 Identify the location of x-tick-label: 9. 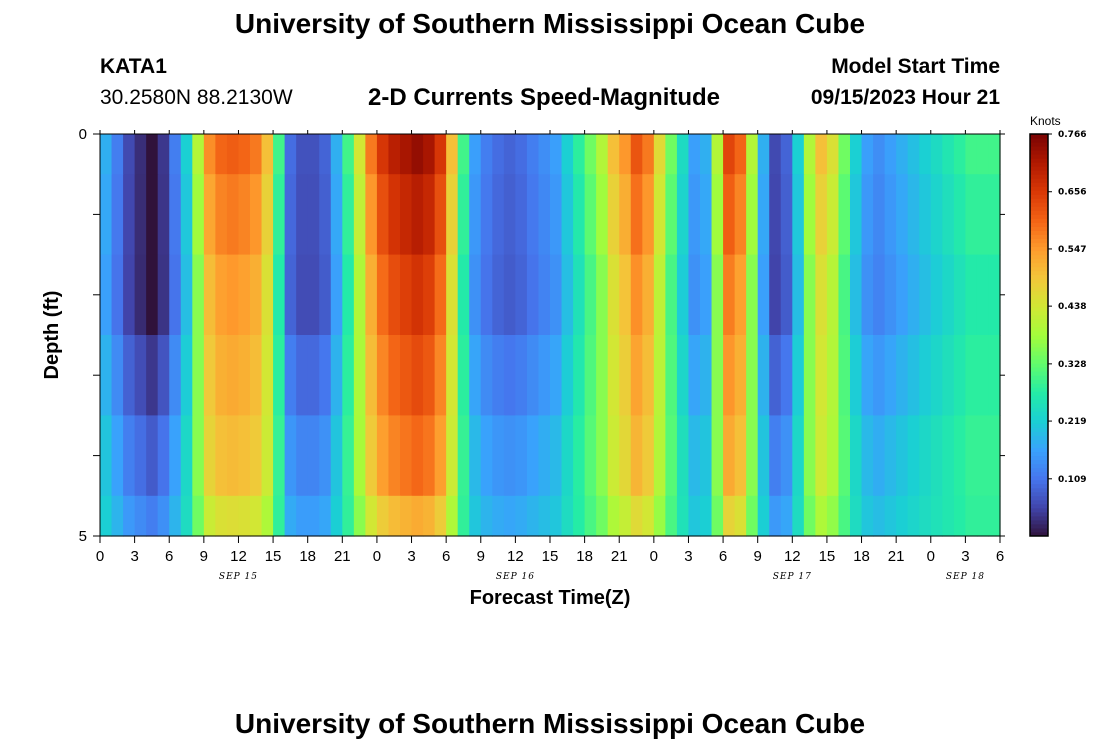
(481, 556).